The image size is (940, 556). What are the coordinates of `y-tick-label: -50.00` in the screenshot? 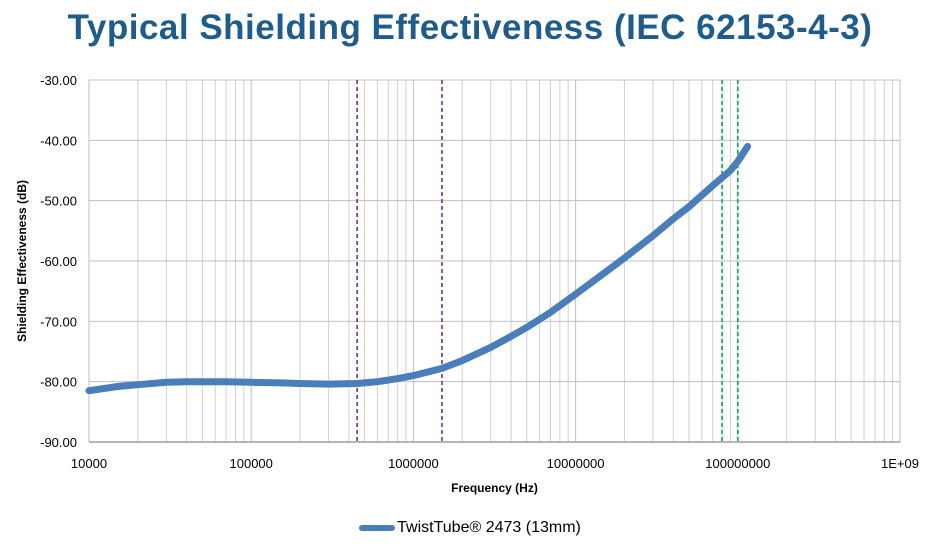 It's located at (58, 201).